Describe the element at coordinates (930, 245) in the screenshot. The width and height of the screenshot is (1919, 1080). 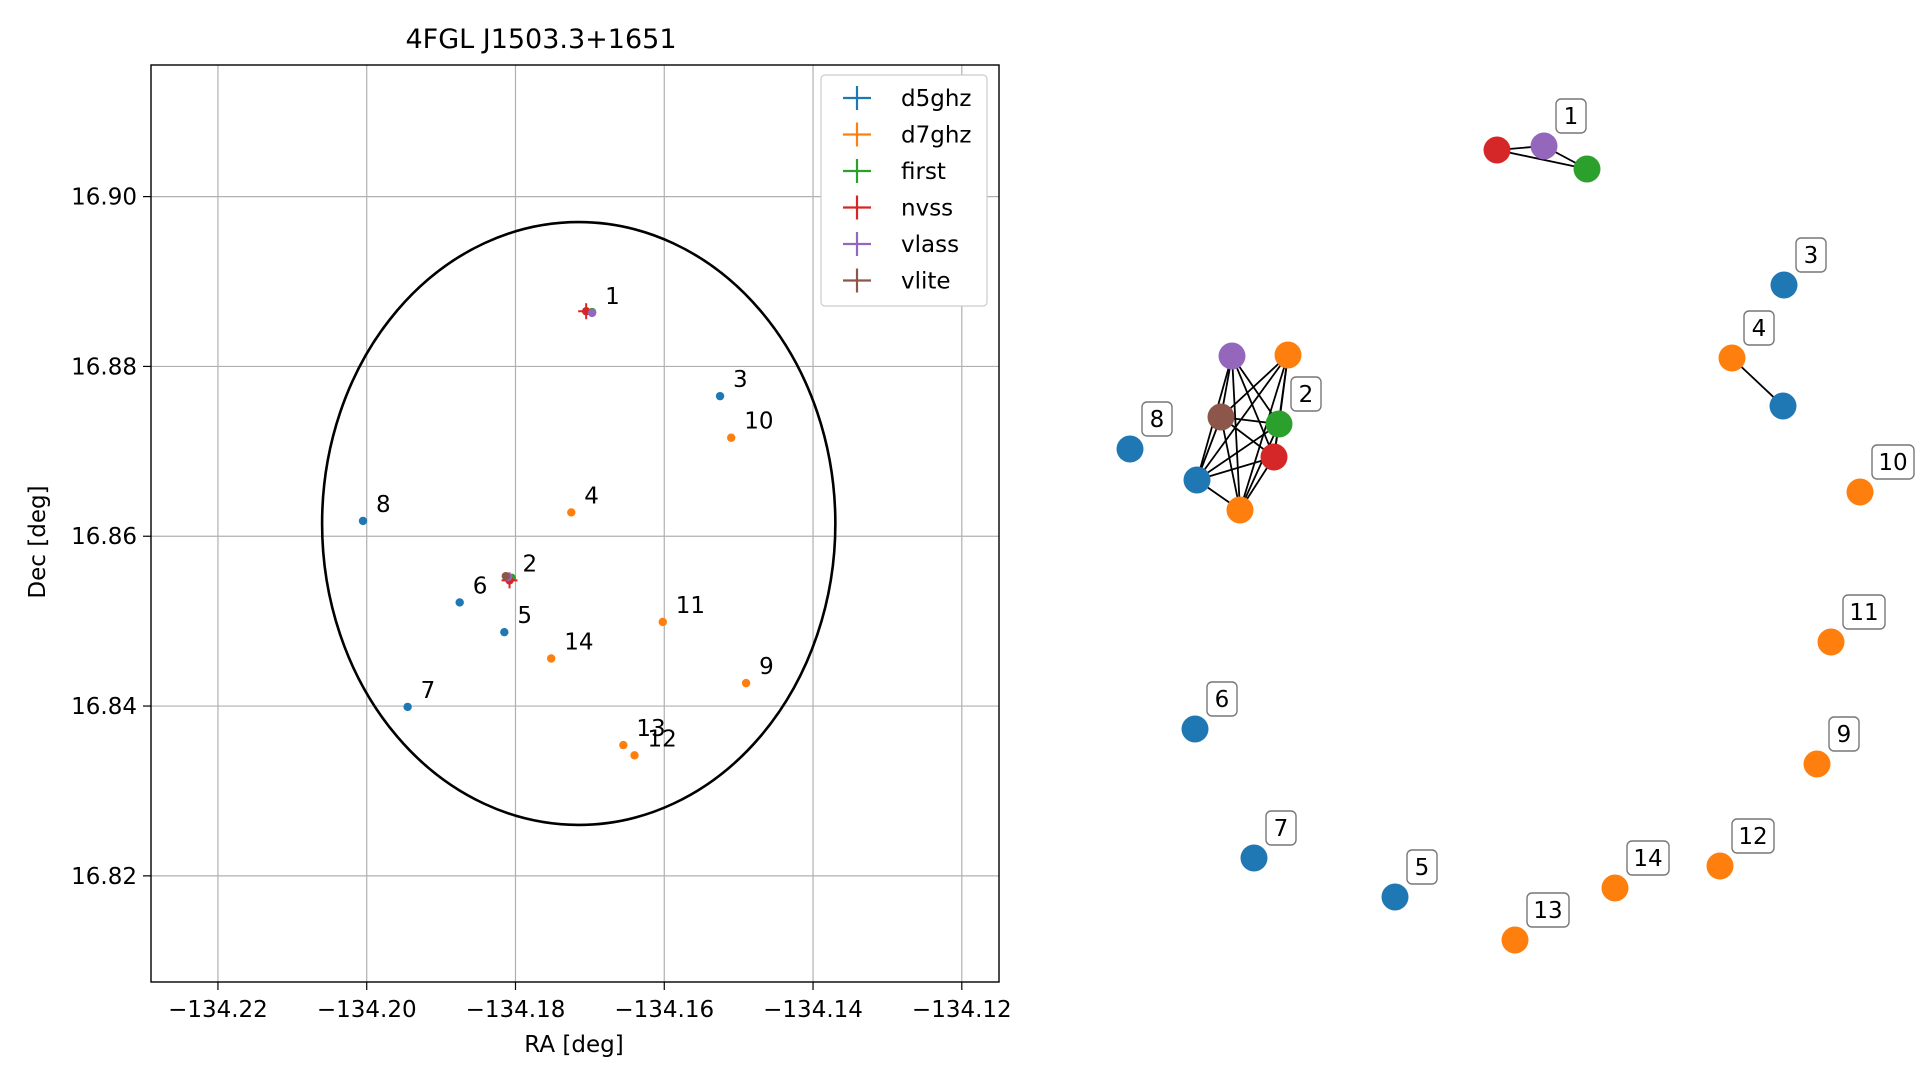
I see `legend-entry-vlass: vlass` at that location.